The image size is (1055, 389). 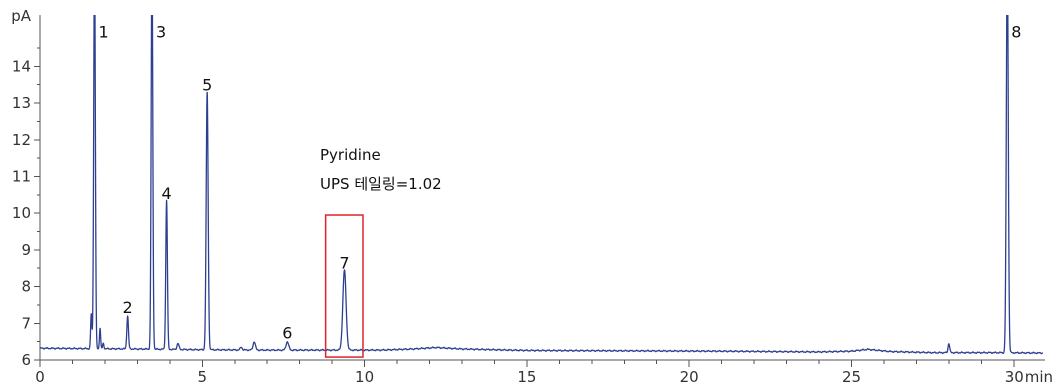 What do you see at coordinates (1016, 32) in the screenshot?
I see `peak-label-8: 8` at bounding box center [1016, 32].